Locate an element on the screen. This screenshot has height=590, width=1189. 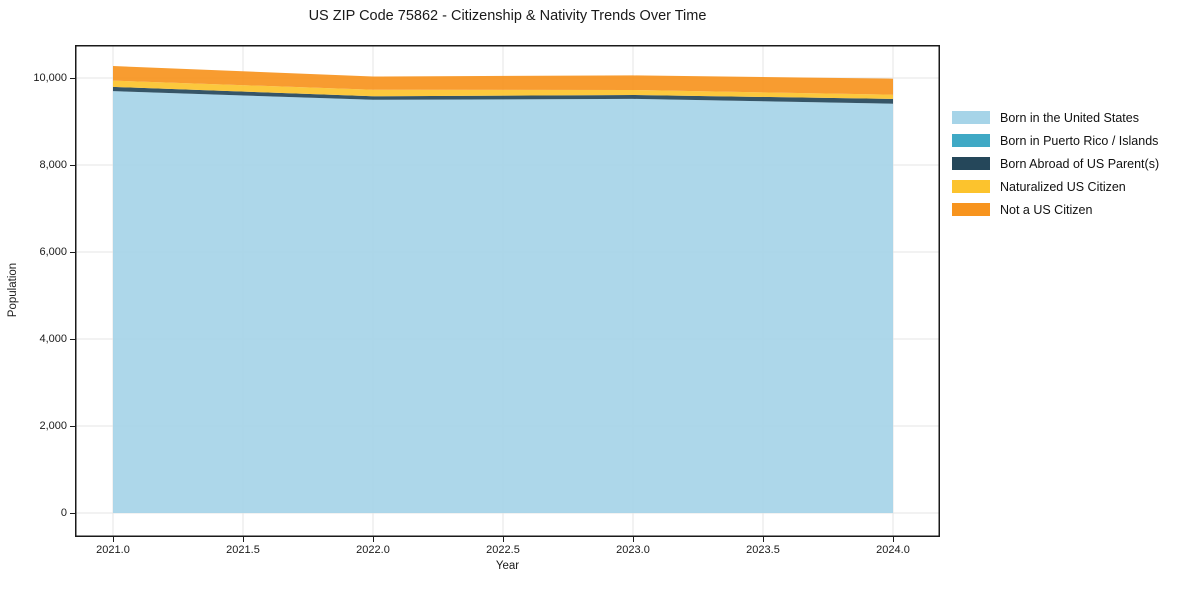
legend-item: Not a US Citizen is located at coordinates (1055, 209).